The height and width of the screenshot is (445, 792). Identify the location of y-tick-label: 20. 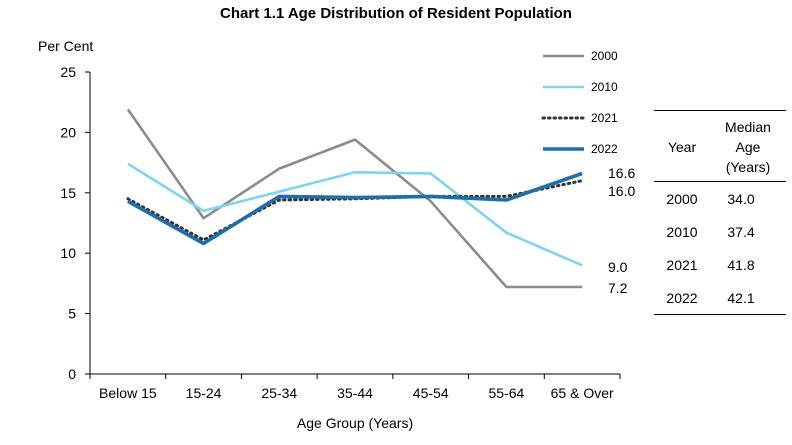
(68, 132).